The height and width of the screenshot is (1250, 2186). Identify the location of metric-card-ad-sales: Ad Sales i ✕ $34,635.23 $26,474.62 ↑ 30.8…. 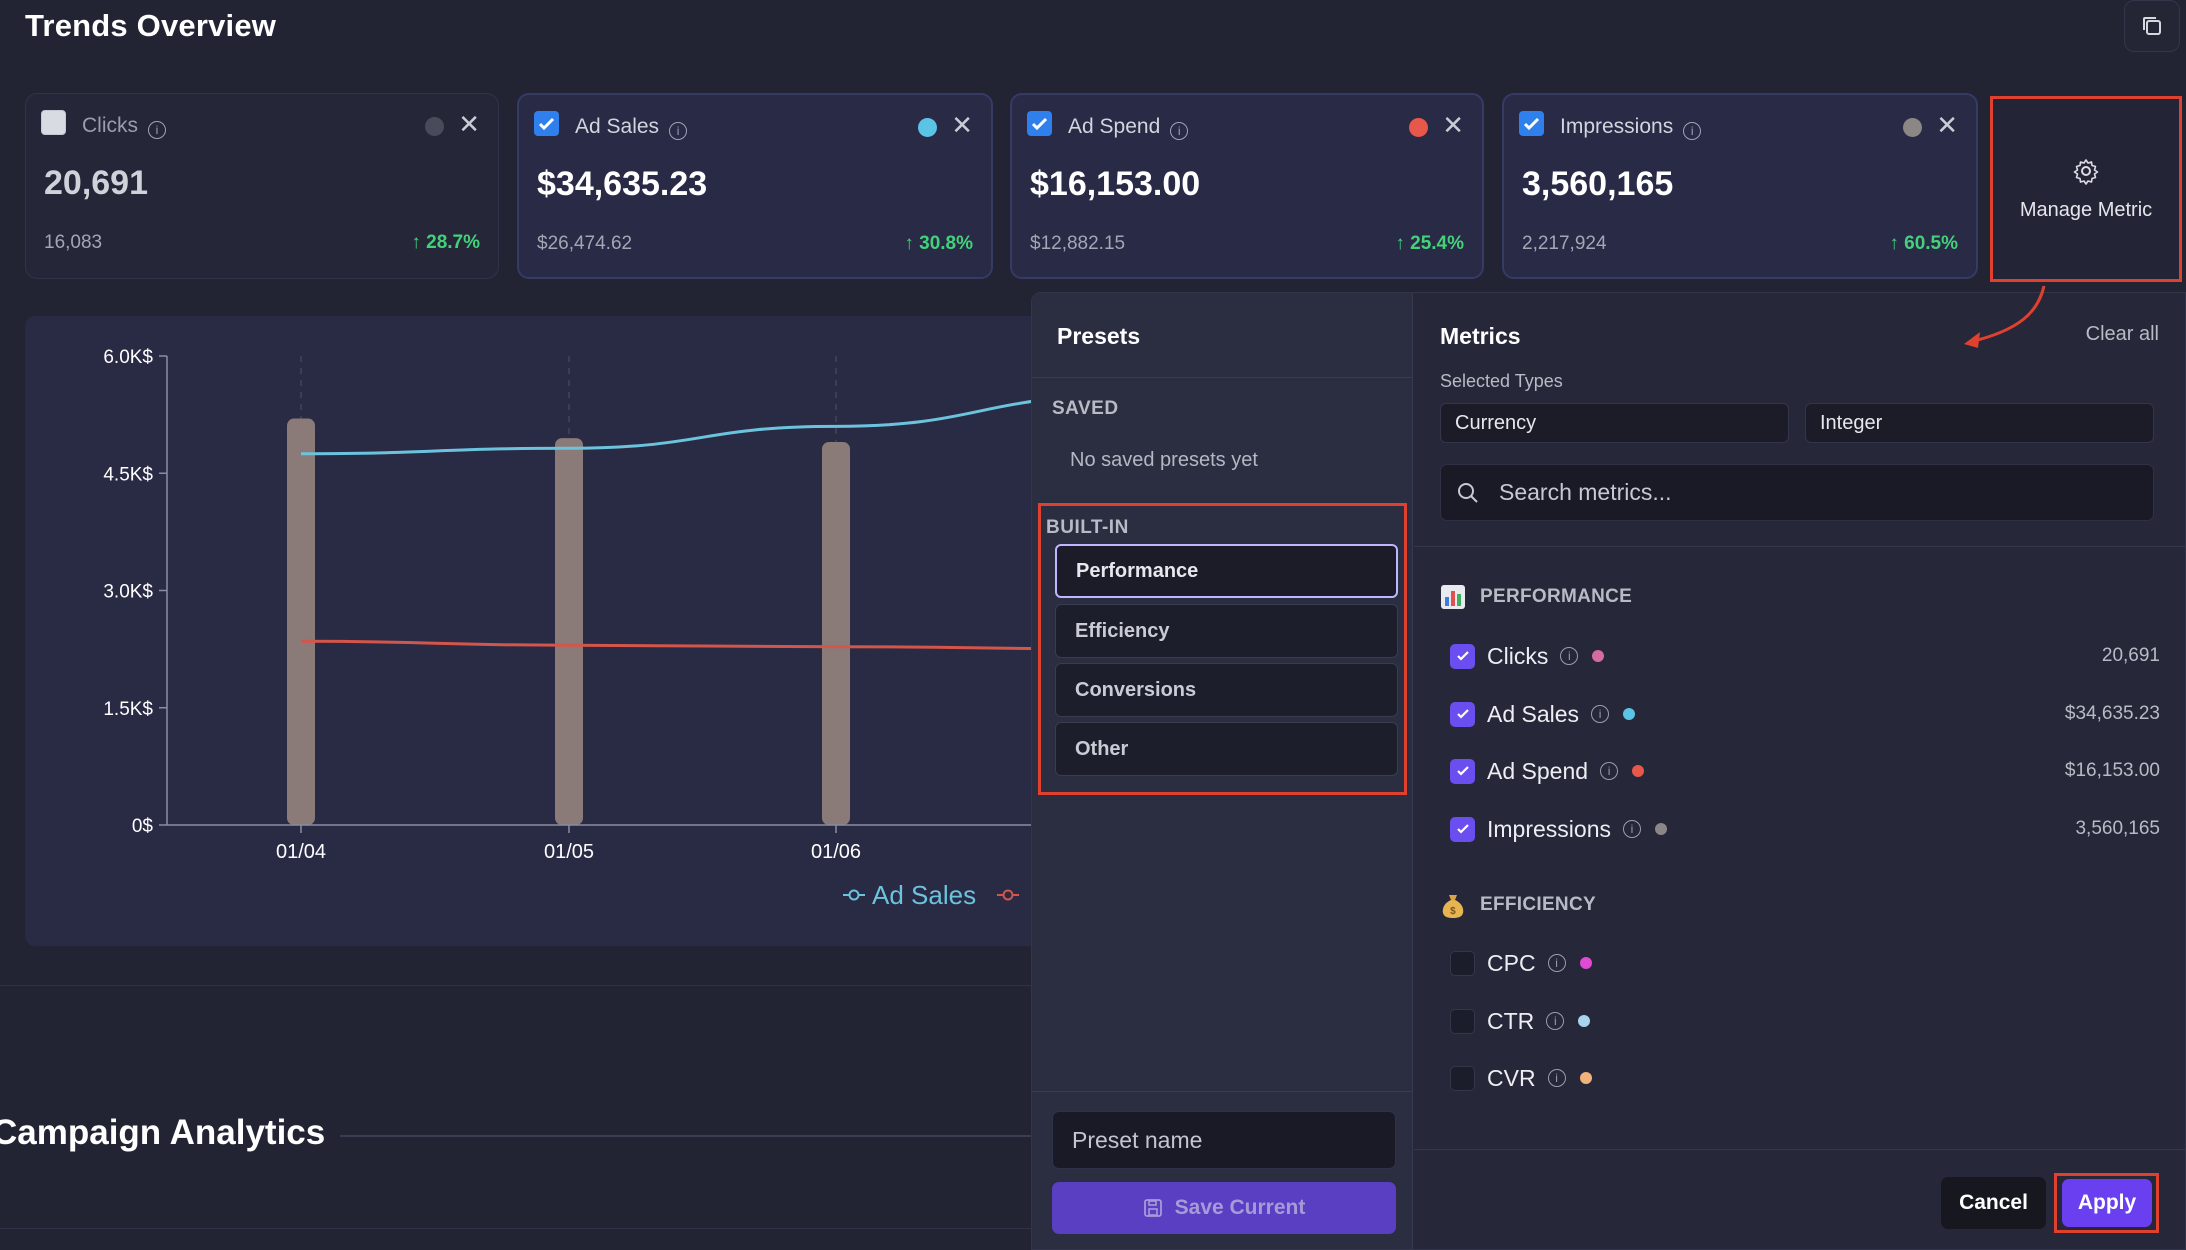
(755, 186).